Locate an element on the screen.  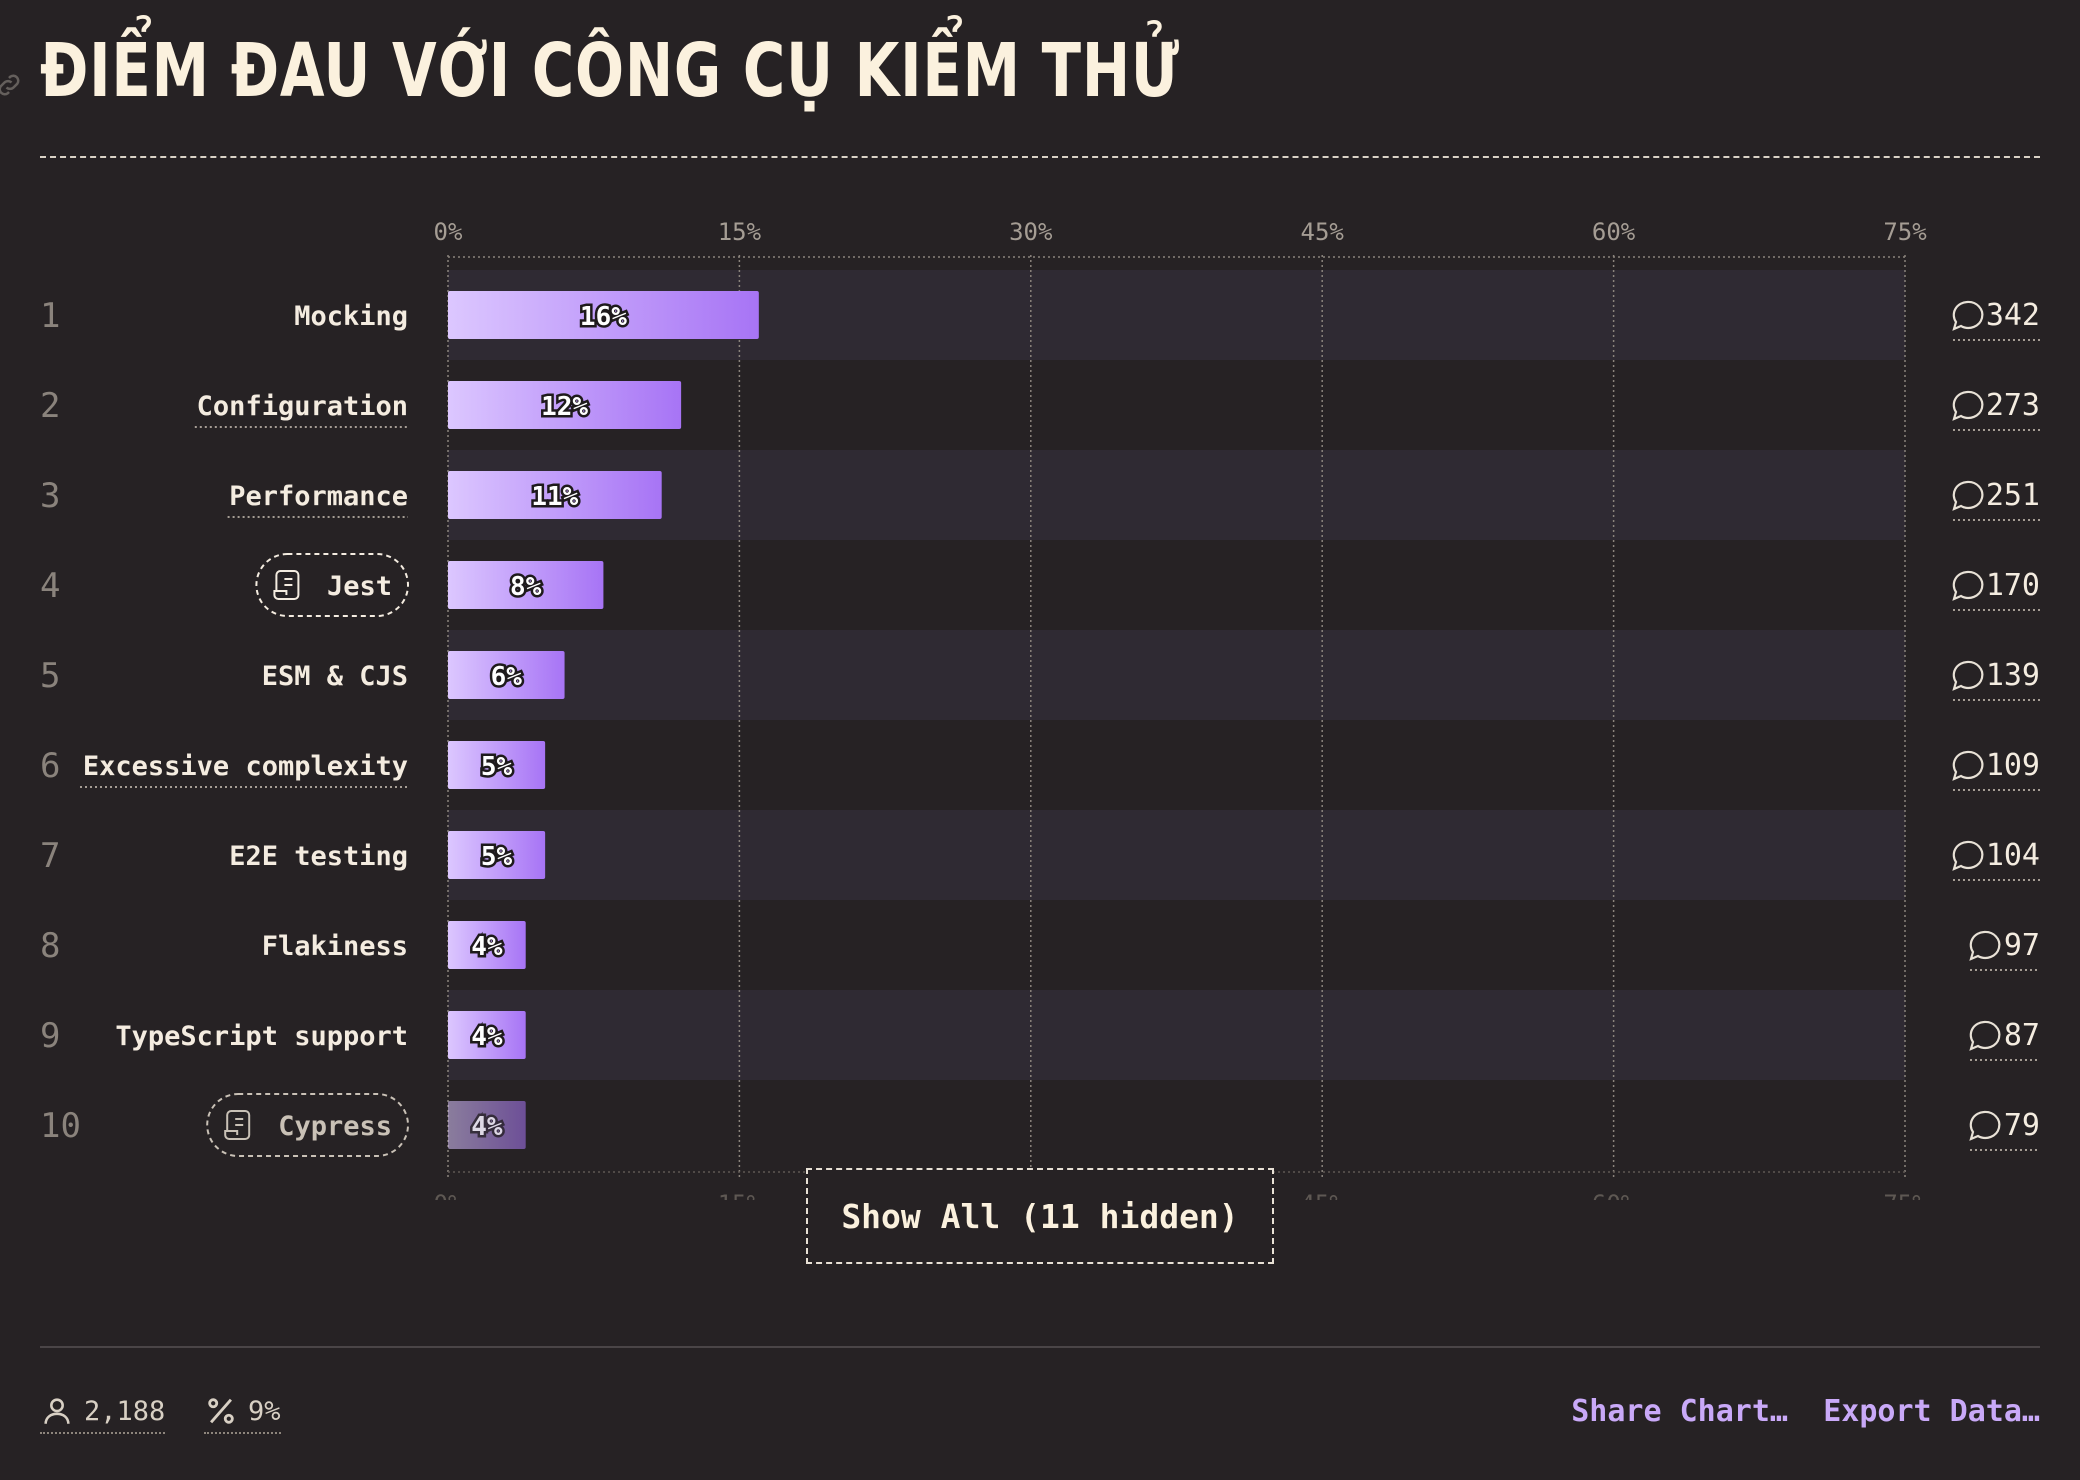
rank-number: 7 is located at coordinates (50, 856).